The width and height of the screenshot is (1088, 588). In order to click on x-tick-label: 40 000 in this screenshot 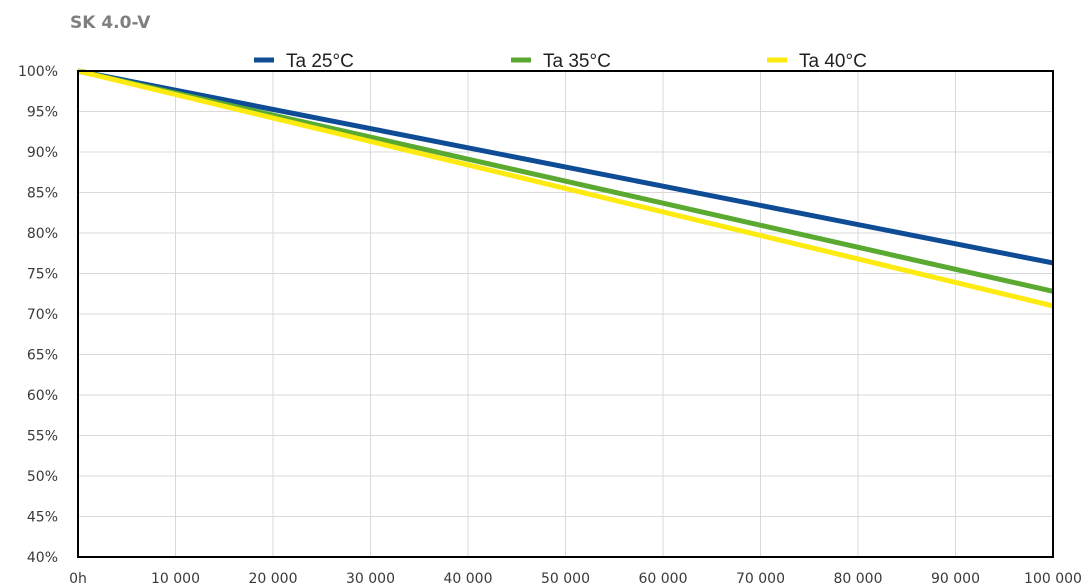, I will do `click(468, 579)`.